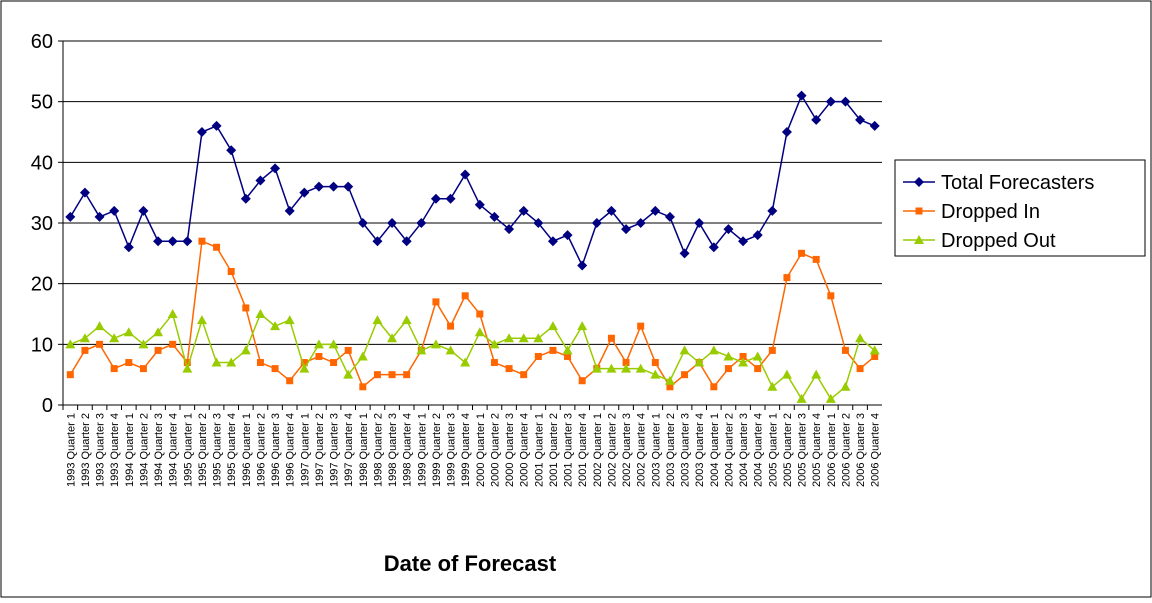 The width and height of the screenshot is (1152, 603). I want to click on x-tick-label: 2006 Quarter 1, so click(832, 450).